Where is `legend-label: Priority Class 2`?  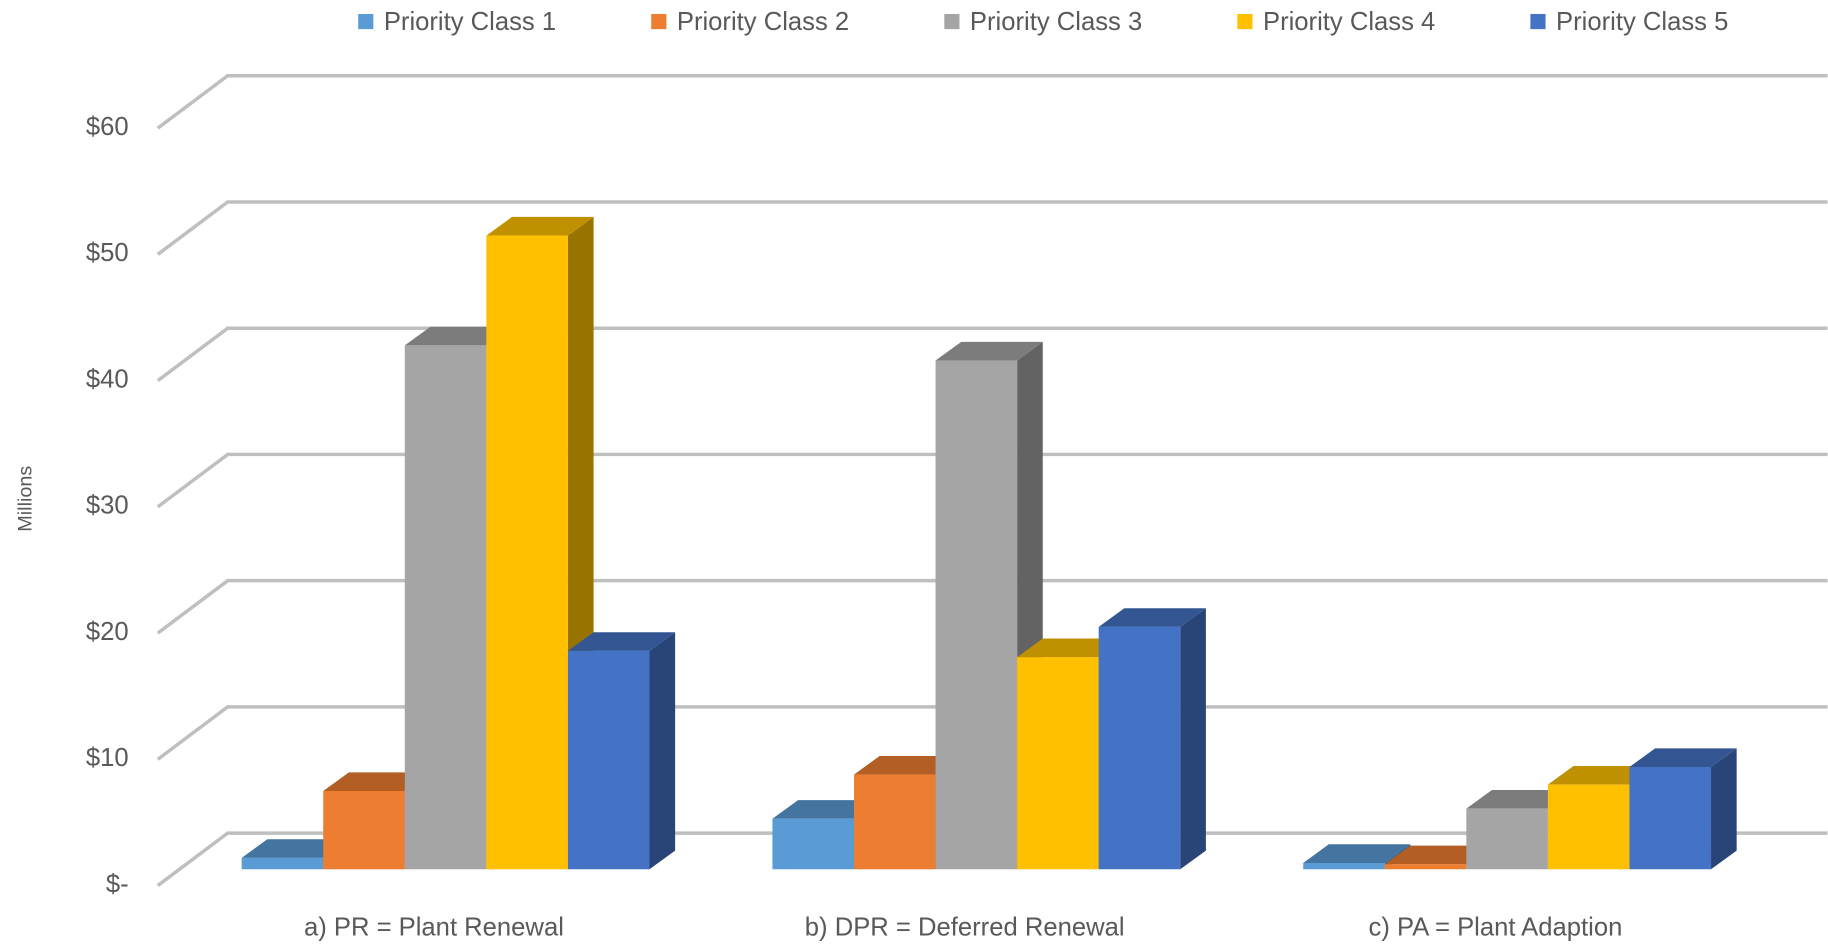
legend-label: Priority Class 2 is located at coordinates (763, 22).